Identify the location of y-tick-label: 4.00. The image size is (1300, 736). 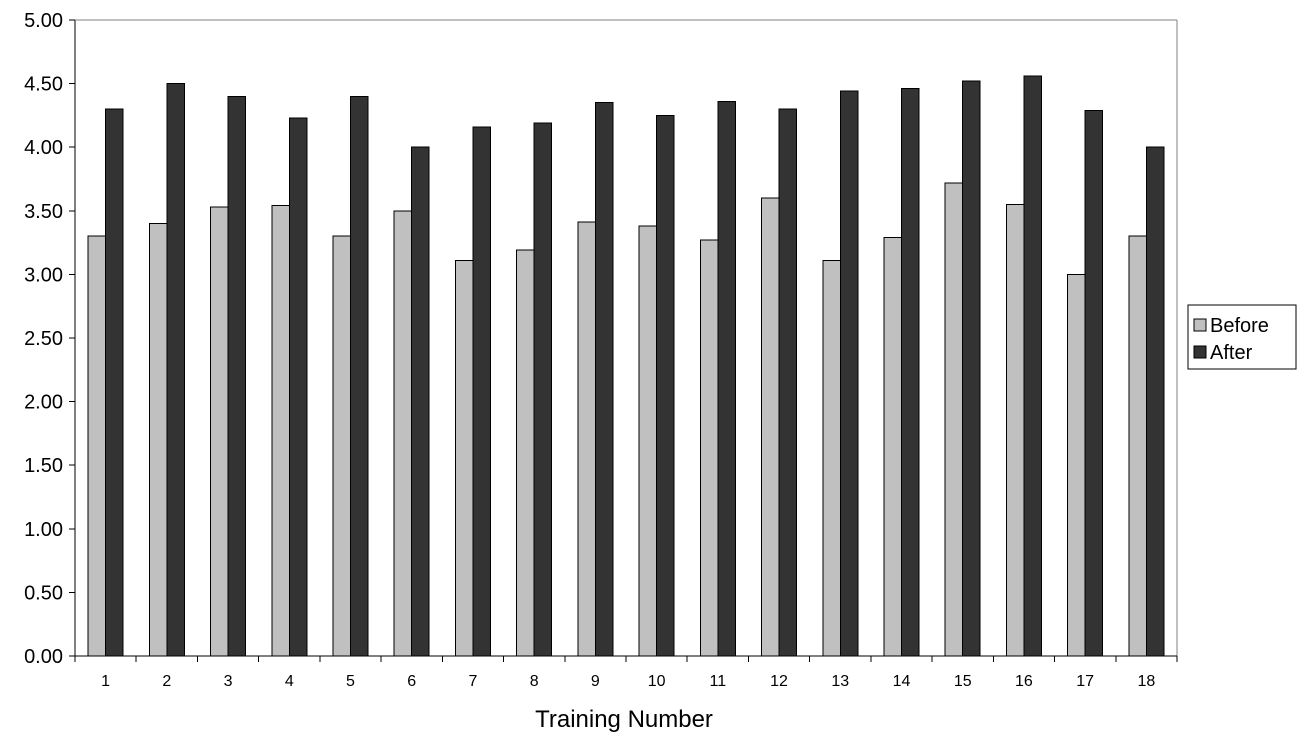
(43, 148).